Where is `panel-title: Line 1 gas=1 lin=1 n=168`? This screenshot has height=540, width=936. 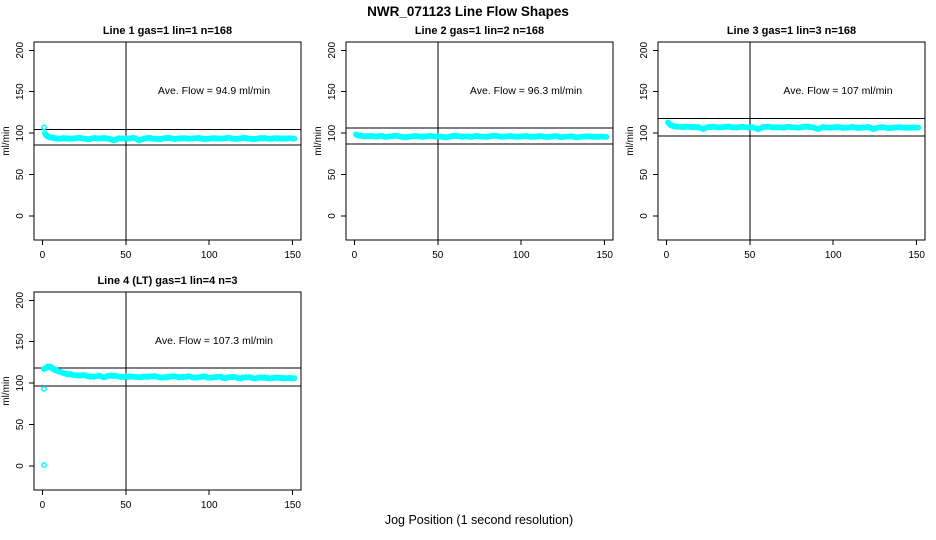 panel-title: Line 1 gas=1 lin=1 n=168 is located at coordinates (167, 31).